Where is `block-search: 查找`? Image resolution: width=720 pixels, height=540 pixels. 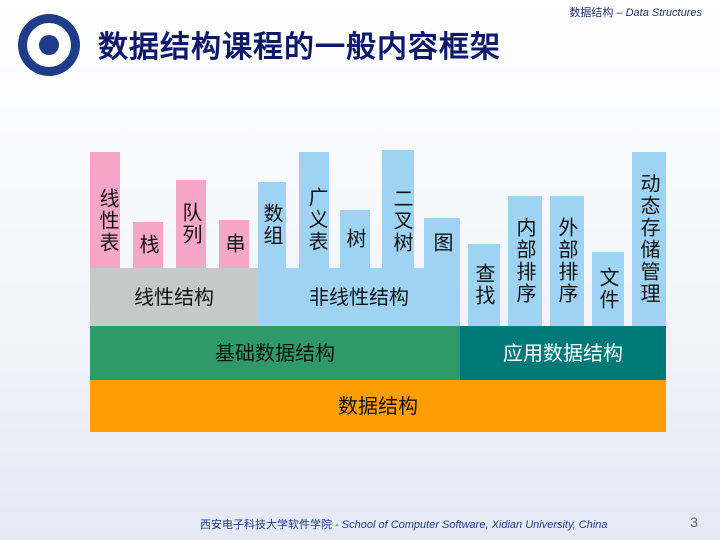 block-search: 查找 is located at coordinates (484, 285).